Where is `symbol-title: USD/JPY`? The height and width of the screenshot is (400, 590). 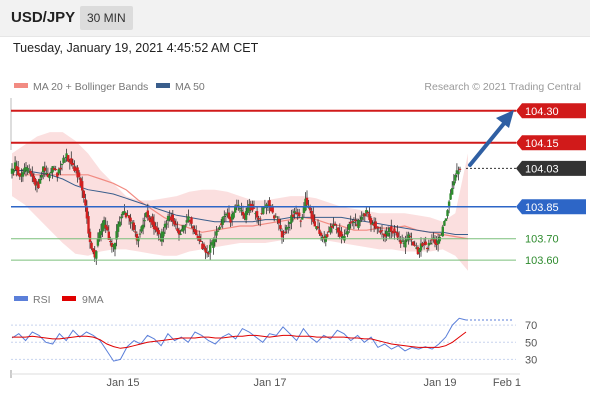
symbol-title: USD/JPY is located at coordinates (43, 17).